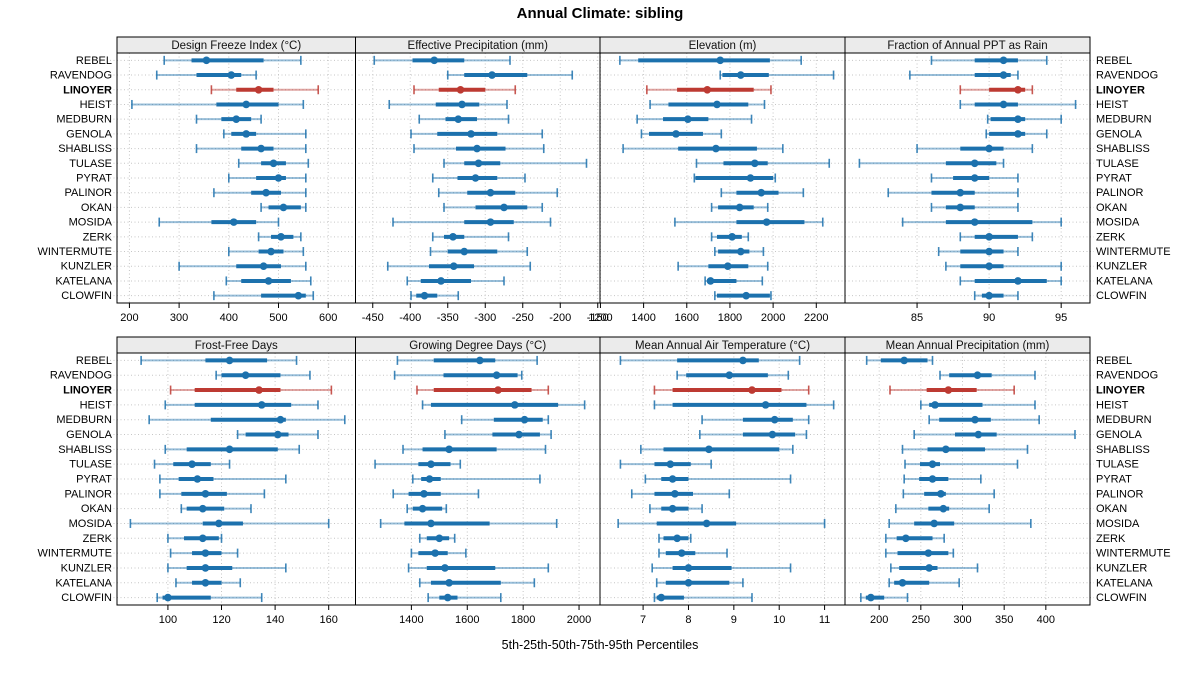  I want to click on site-label-left-heist: HEIST, so click(96, 105).